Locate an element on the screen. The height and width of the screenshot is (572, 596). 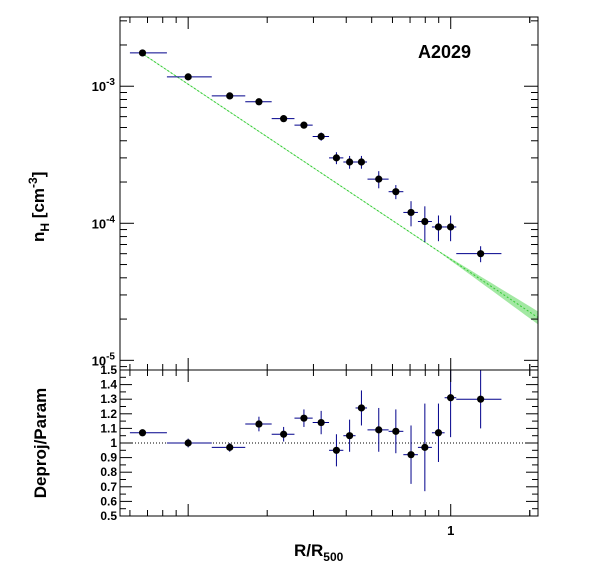
y-tick-label: 1.1 is located at coordinates (108, 428).